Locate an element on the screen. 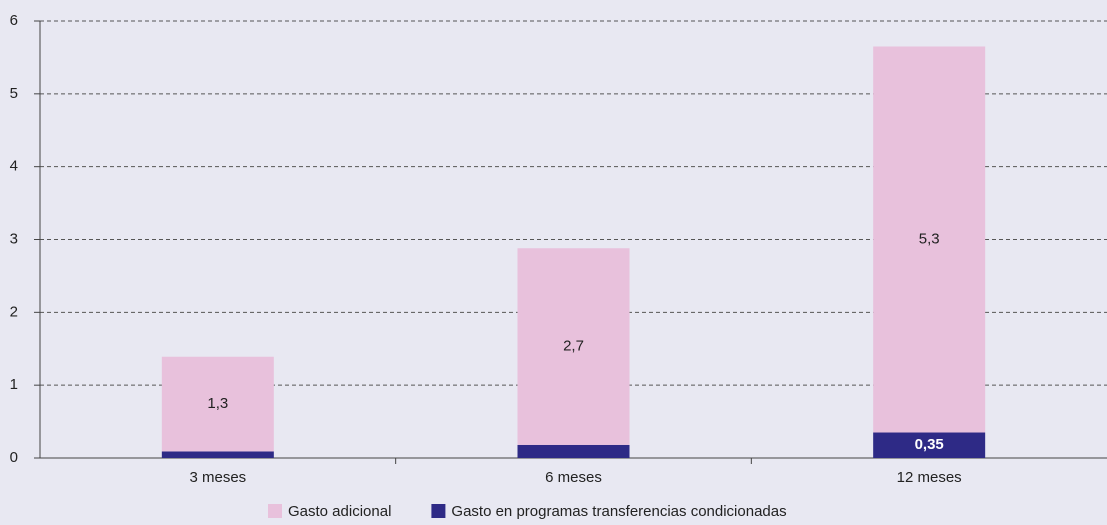 Image resolution: width=1107 pixels, height=525 pixels. data-label: 1,3 is located at coordinates (217, 403).